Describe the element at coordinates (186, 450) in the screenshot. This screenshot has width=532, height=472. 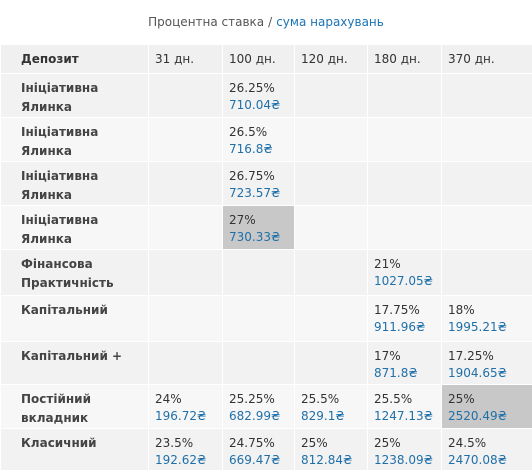
I see `rate-cell: 23.5% 192.62₴` at that location.